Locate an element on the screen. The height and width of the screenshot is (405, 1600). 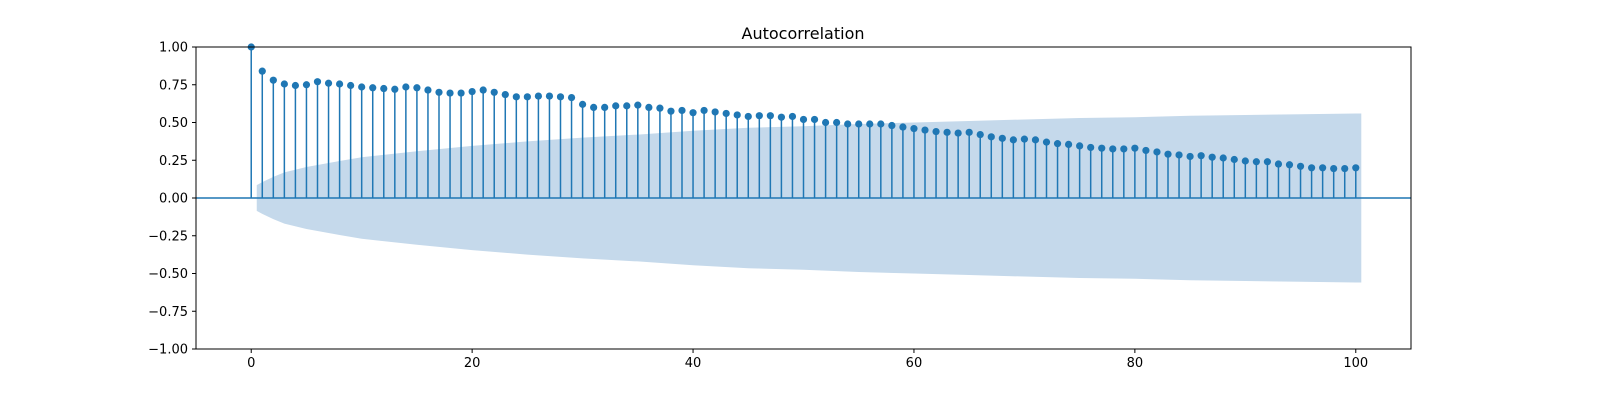
y-tick-label-1: −0.75 is located at coordinates (168, 312).